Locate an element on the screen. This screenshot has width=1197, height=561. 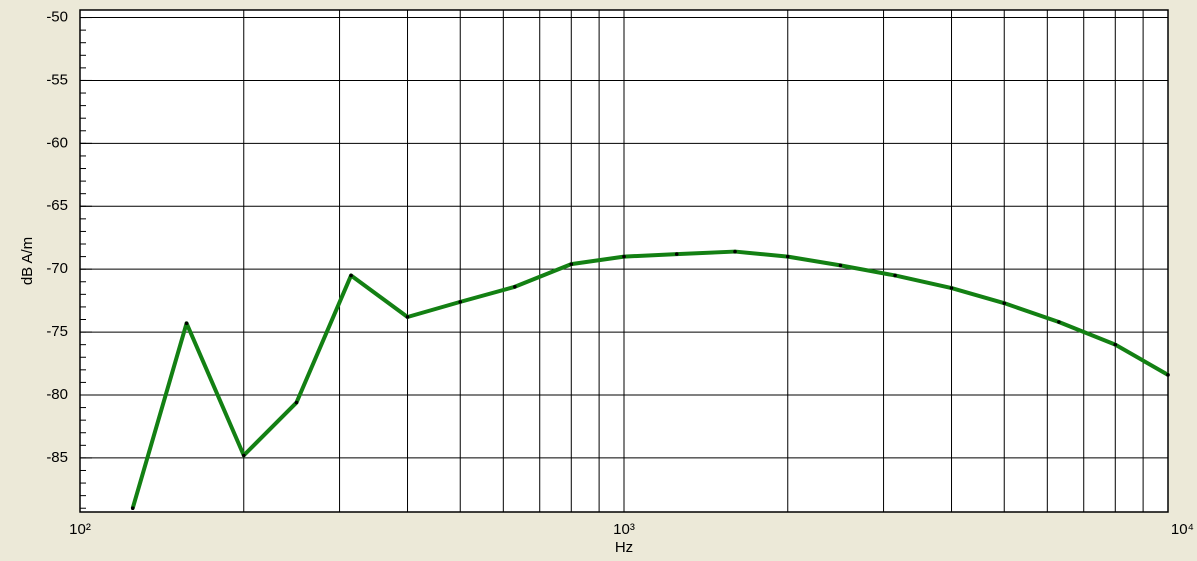
y-tick-label: -80 is located at coordinates (57, 394).